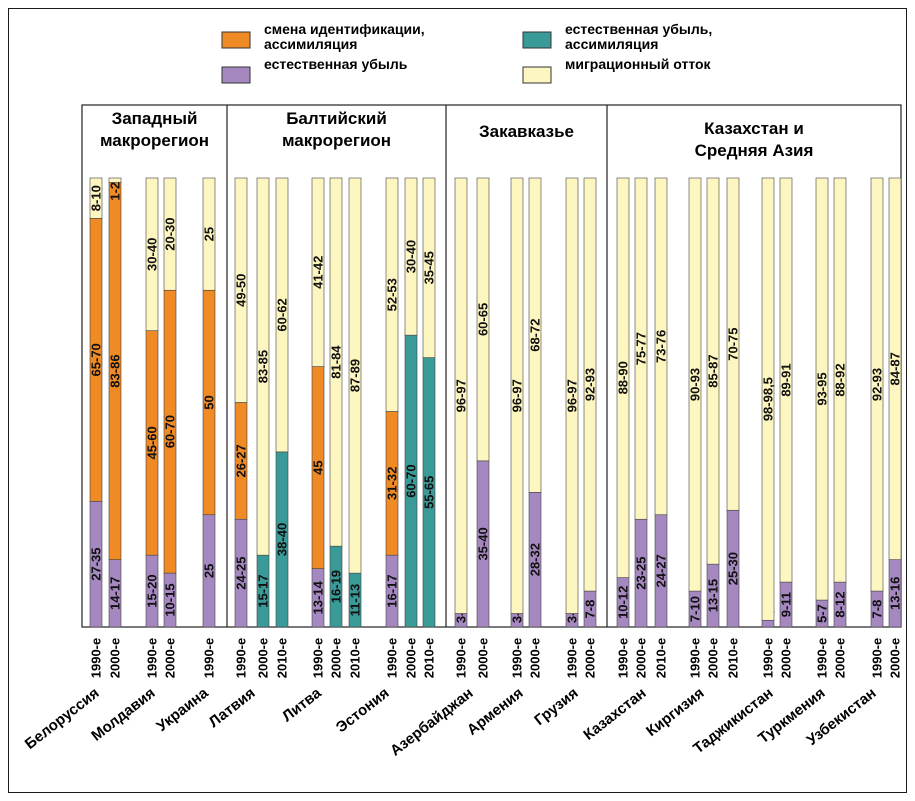  Describe the element at coordinates (429, 267) in the screenshot. I see `segment-value-label: 35-45` at that location.